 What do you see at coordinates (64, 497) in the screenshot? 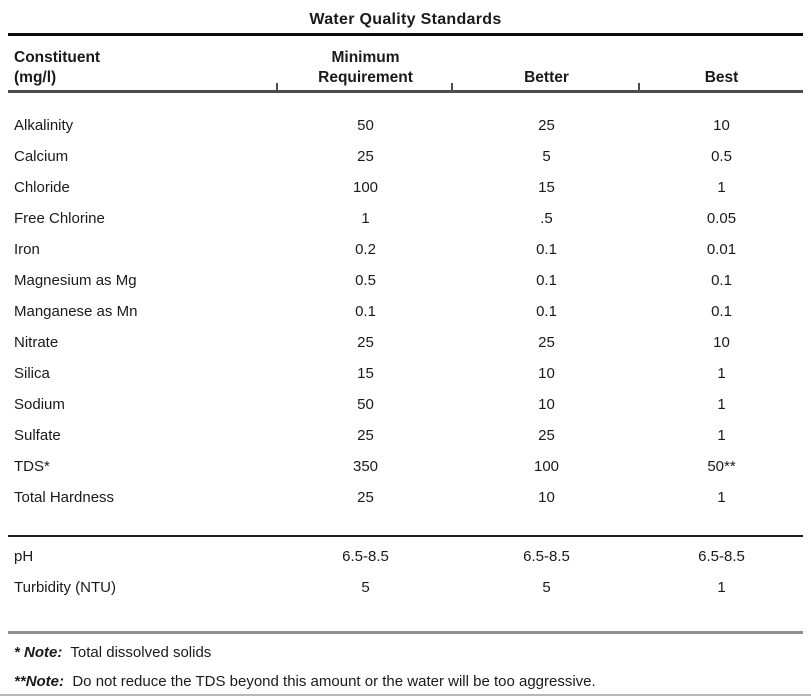
I see `row-constituent: Total Hardness` at bounding box center [64, 497].